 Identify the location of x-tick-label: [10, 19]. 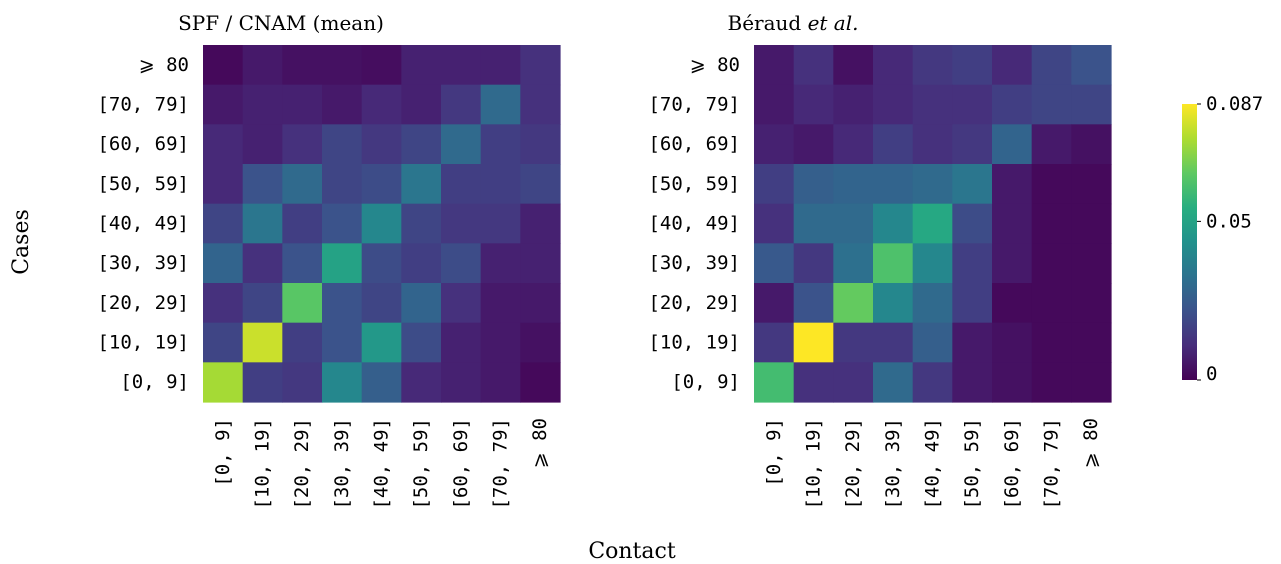
(263, 464).